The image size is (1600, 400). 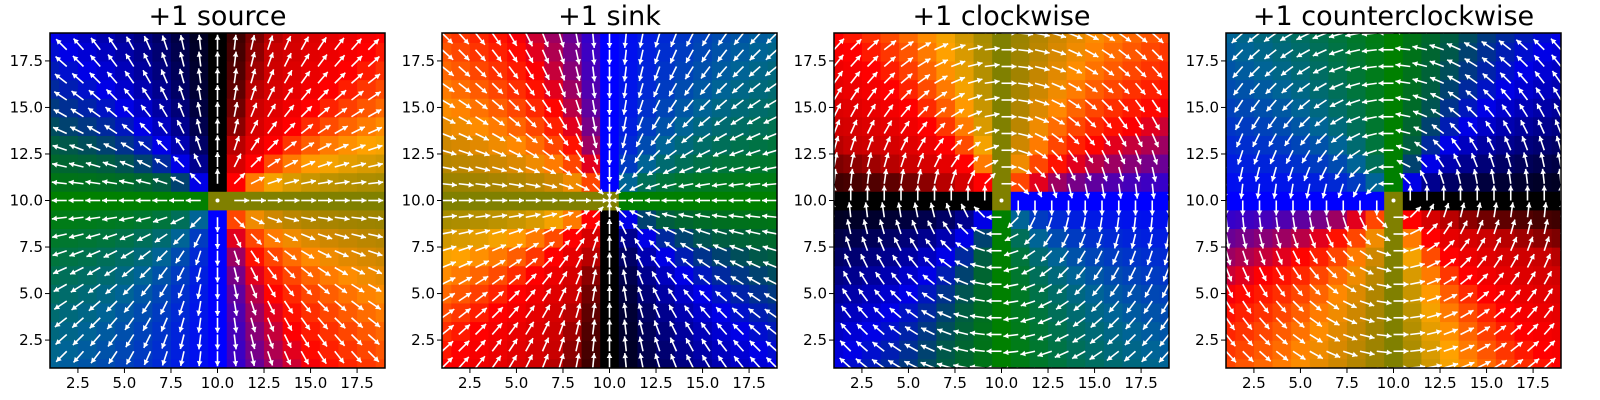 What do you see at coordinates (310, 383) in the screenshot?
I see `x-tick-label: 15.0` at bounding box center [310, 383].